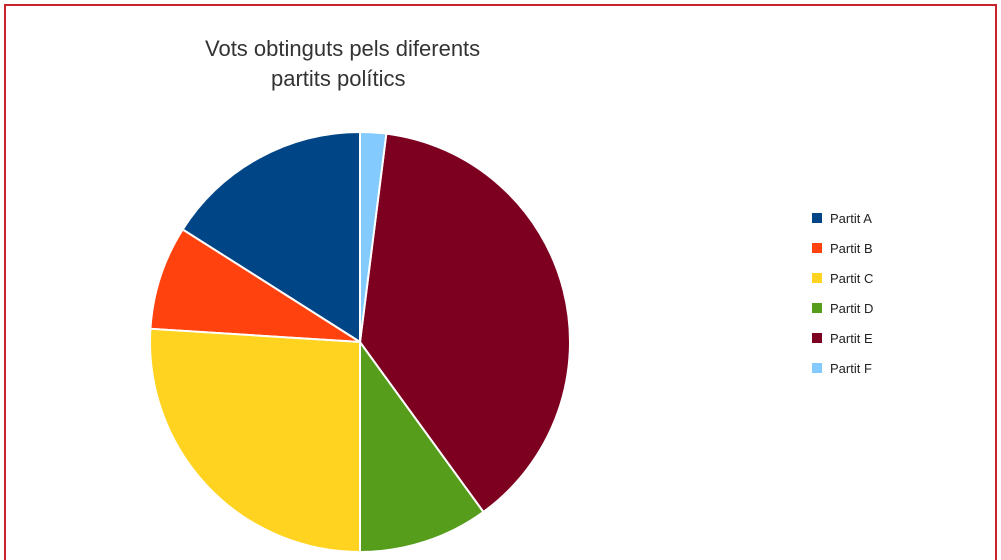 The height and width of the screenshot is (560, 1001). Describe the element at coordinates (817, 338) in the screenshot. I see `legend-swatch-partit-e` at that location.